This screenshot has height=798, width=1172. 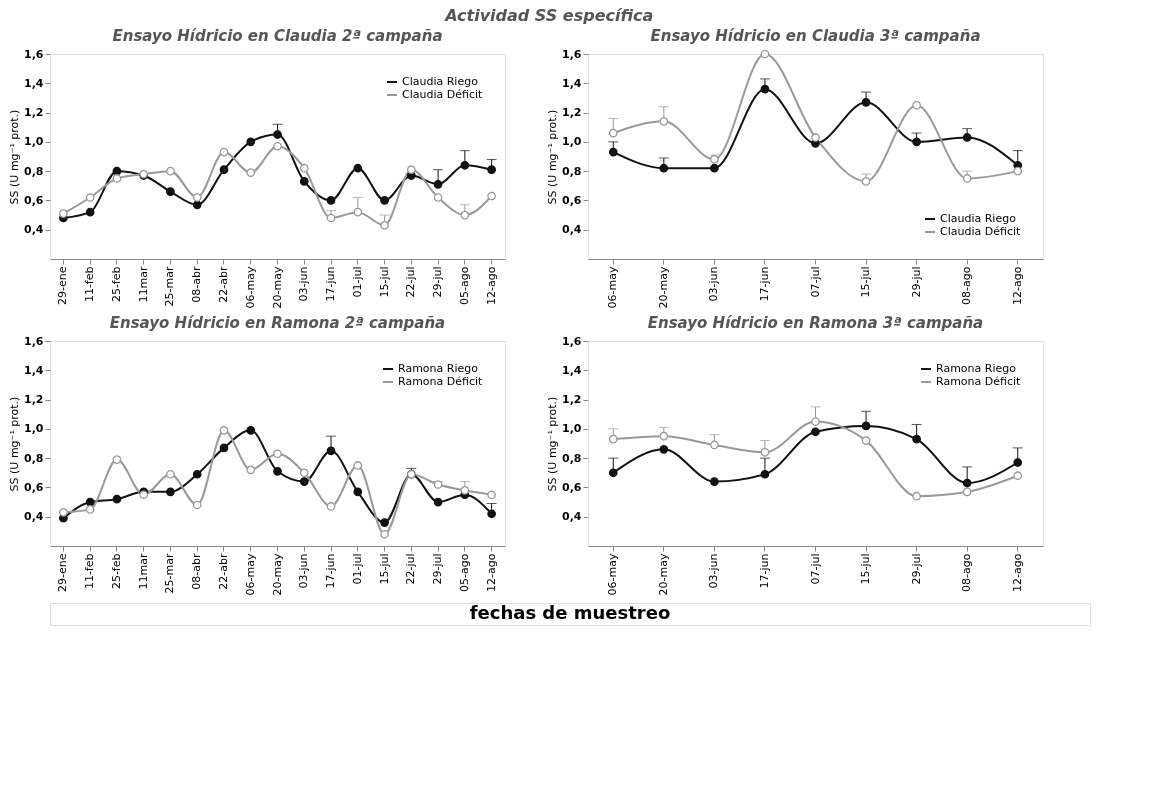 I want to click on chart-title: Ensayo Hídricio en Claudia 2ª campaña, so click(x=277, y=36).